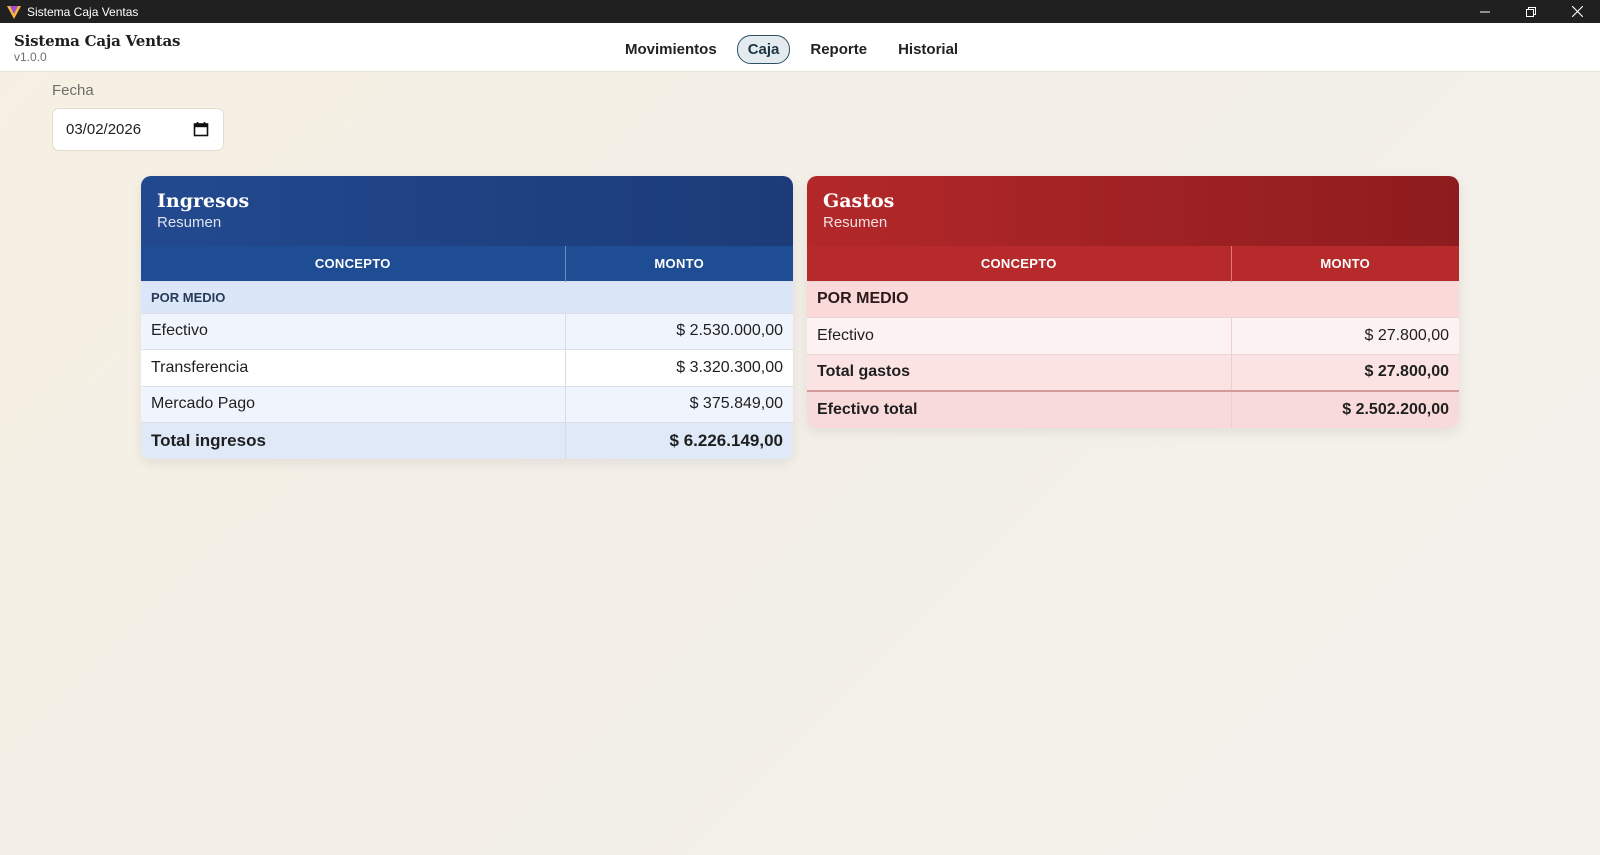 This screenshot has height=855, width=1600. Describe the element at coordinates (678, 440) in the screenshot. I see `total-ingresos-value: $ 6.226.149,00` at that location.